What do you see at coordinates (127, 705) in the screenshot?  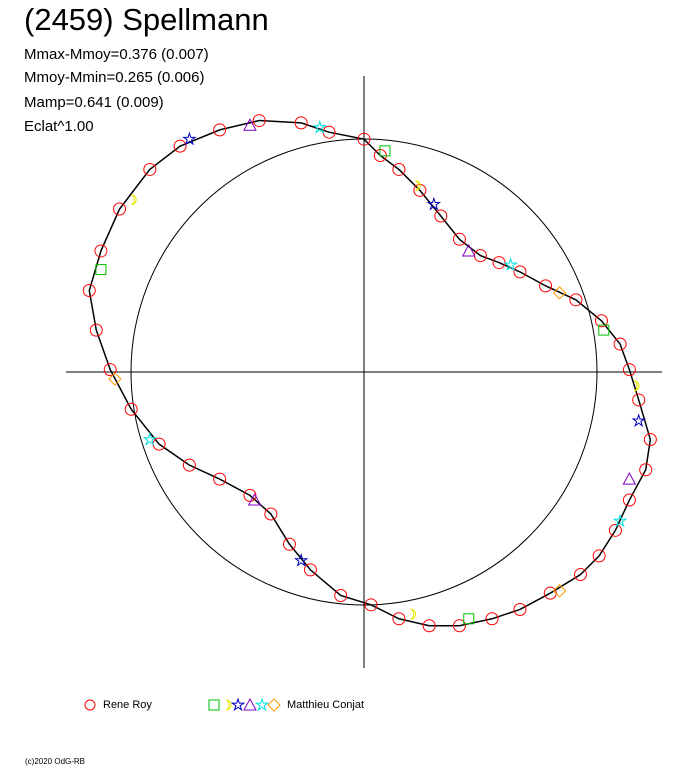 I see `legend-label: Rene Roy` at bounding box center [127, 705].